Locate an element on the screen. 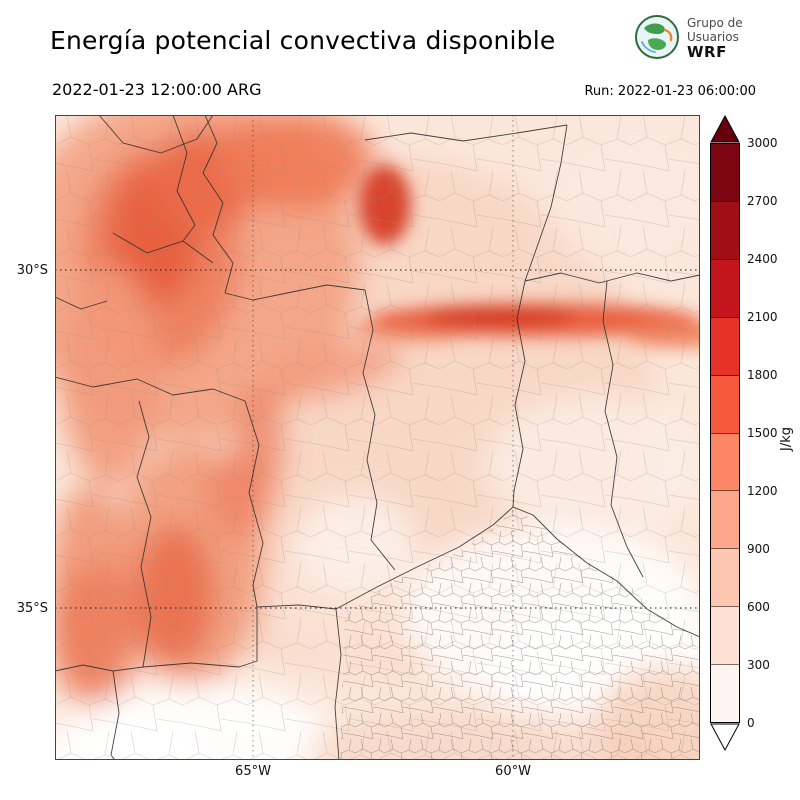 Image resolution: width=800 pixels, height=800 pixels. colorbar-tick-1800: 1800 is located at coordinates (762, 375).